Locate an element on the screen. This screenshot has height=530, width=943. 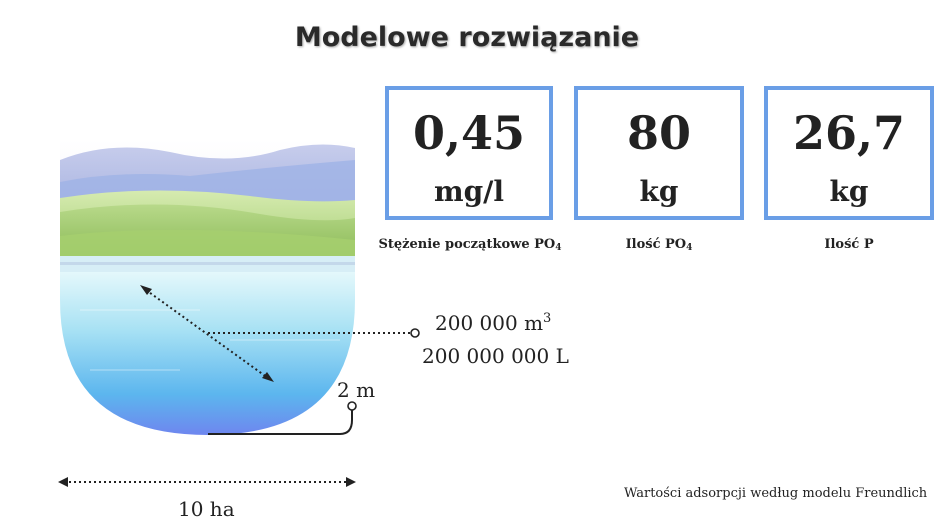
p-amount-box: 26,7 kg is located at coordinates (849, 153).